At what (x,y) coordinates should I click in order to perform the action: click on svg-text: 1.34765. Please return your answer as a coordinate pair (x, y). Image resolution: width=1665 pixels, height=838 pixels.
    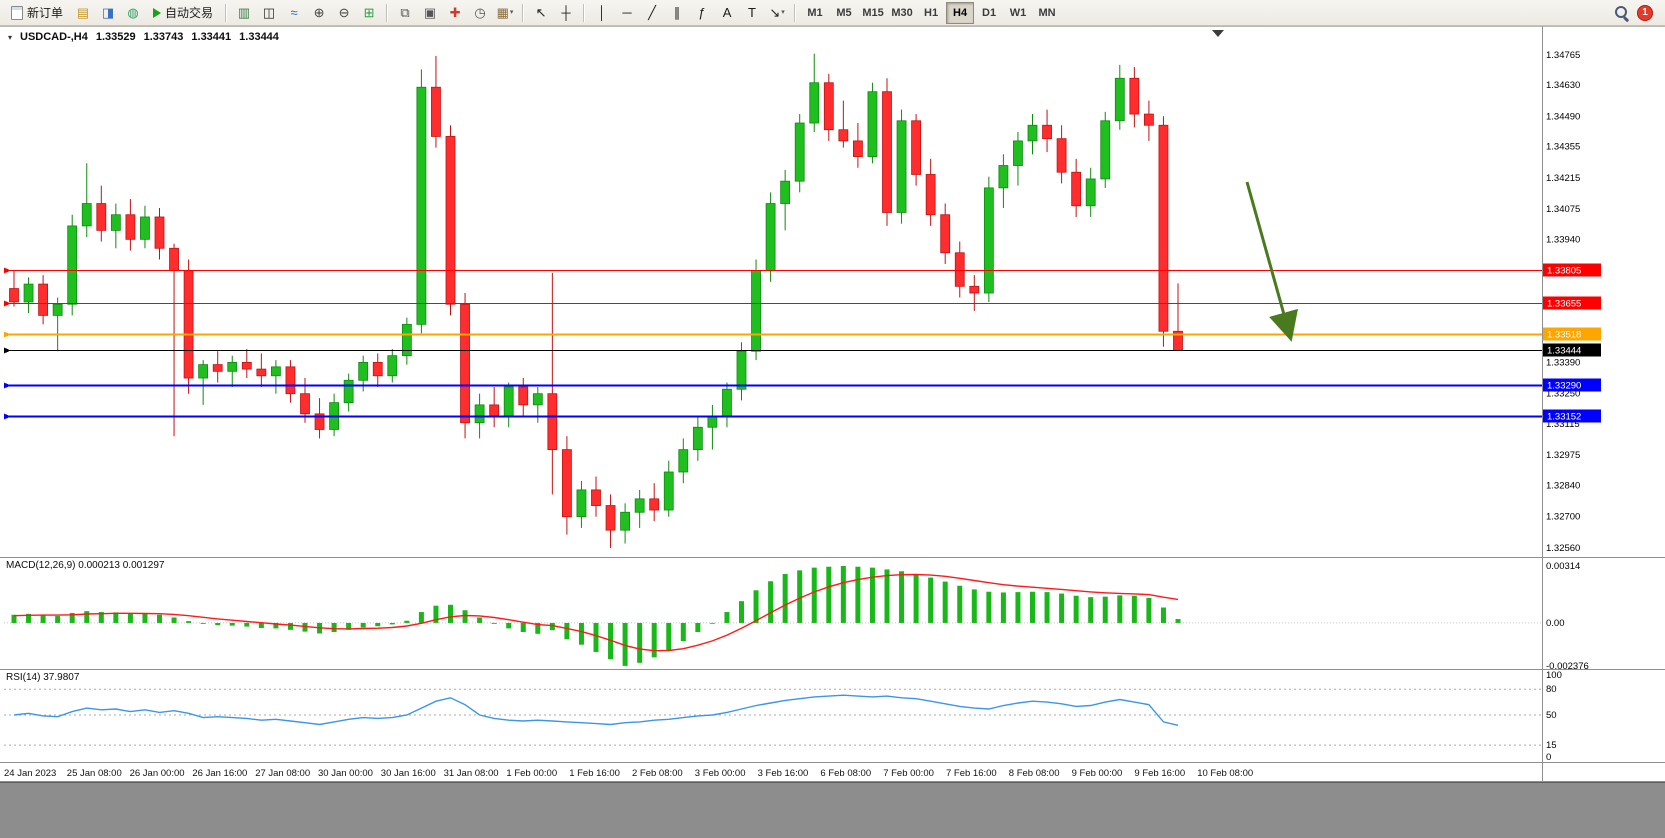
    Looking at the image, I should click on (1563, 55).